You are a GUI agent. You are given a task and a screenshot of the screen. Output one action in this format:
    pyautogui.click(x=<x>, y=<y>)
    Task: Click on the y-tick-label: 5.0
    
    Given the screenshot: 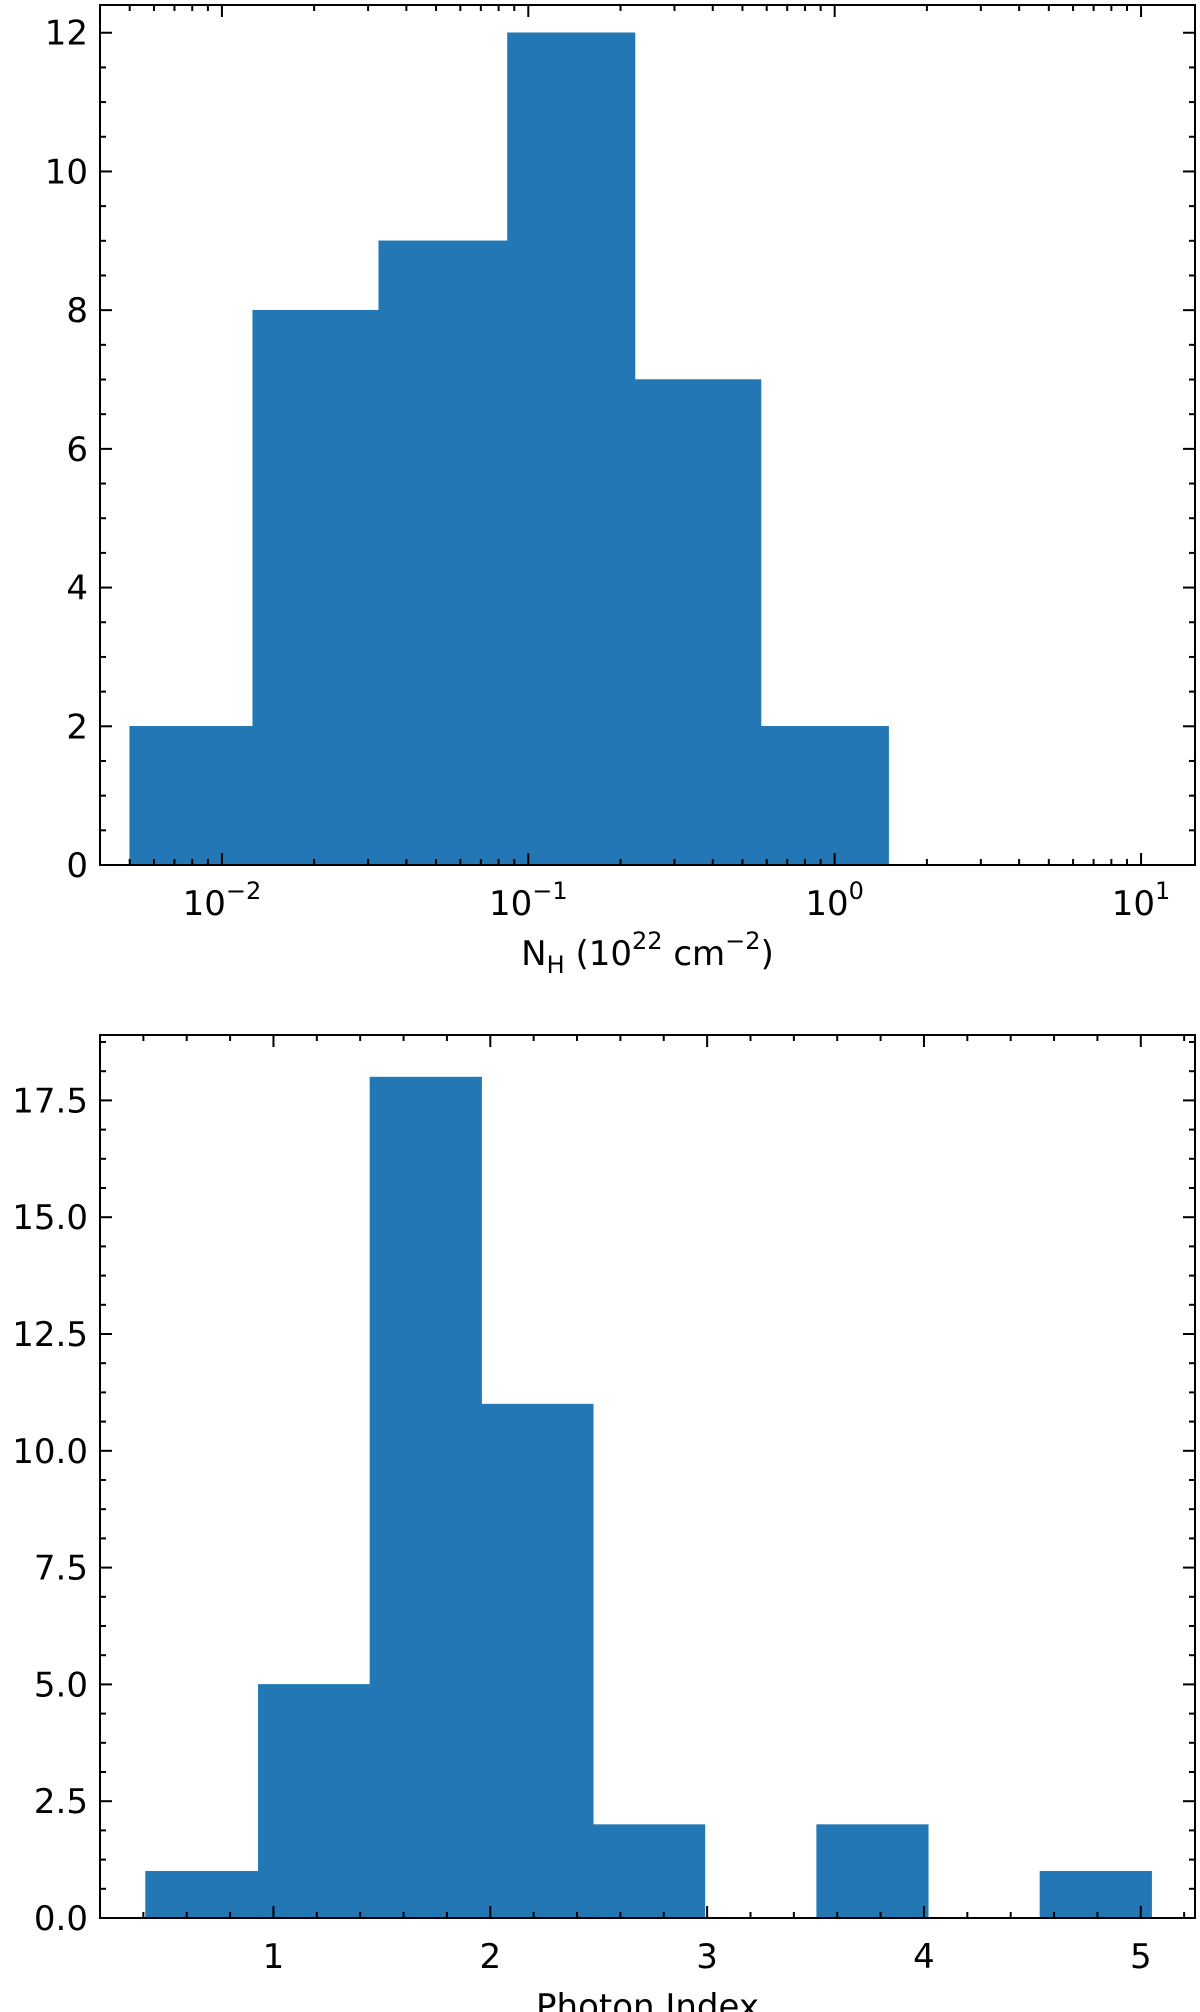 What is the action you would take?
    pyautogui.click(x=61, y=1685)
    